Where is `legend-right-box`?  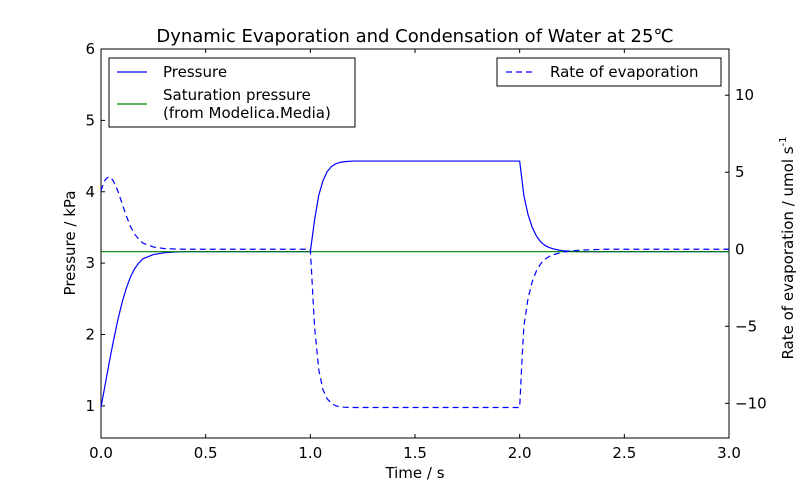
legend-right-box is located at coordinates (609, 72).